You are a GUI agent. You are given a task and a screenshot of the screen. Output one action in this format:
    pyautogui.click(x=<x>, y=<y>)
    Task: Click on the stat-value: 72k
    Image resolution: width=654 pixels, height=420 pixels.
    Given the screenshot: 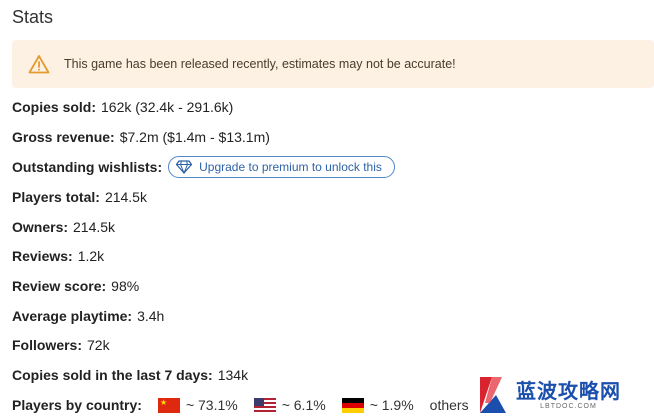 What is the action you would take?
    pyautogui.click(x=98, y=345)
    